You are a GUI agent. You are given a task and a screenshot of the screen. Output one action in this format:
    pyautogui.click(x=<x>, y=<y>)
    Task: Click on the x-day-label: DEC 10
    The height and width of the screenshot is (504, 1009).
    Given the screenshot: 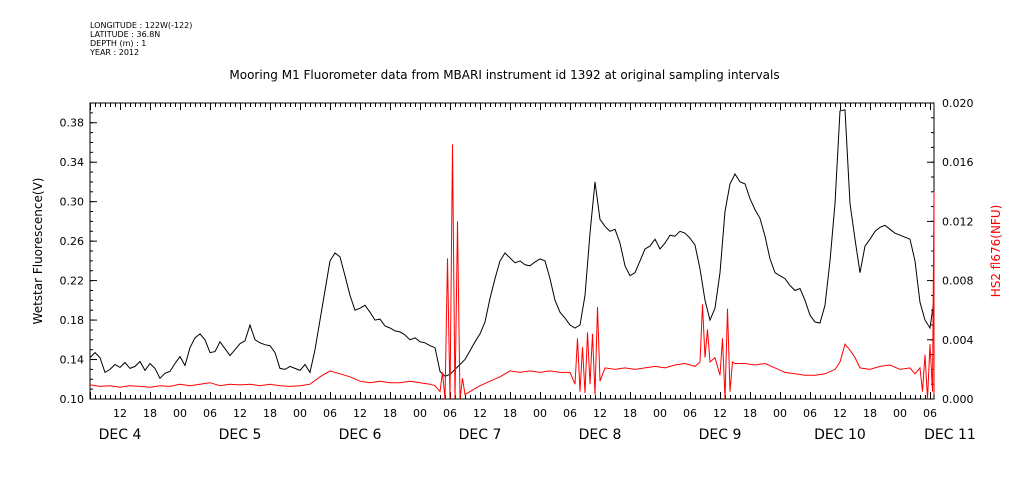 What is the action you would take?
    pyautogui.click(x=840, y=435)
    